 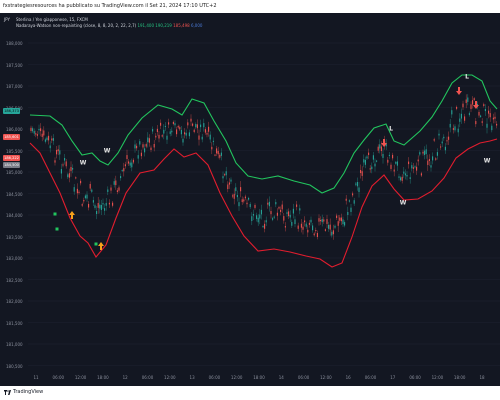 What do you see at coordinates (482, 377) in the screenshot?
I see `time-axis-label: 18` at bounding box center [482, 377].